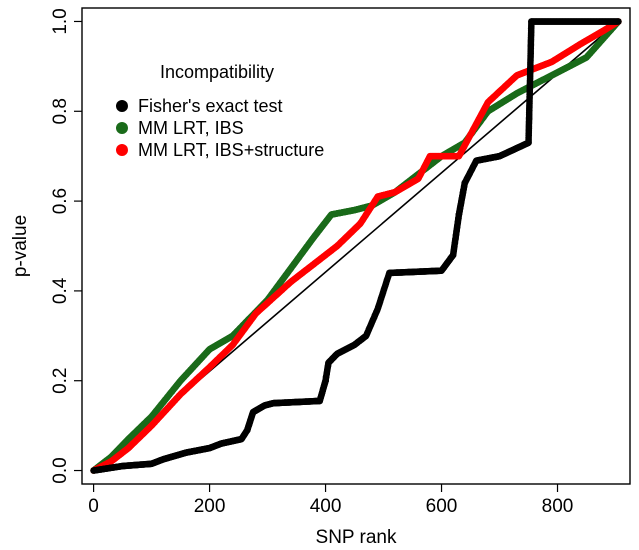  Describe the element at coordinates (60, 201) in the screenshot. I see `y-tick-label: 0.6` at that location.